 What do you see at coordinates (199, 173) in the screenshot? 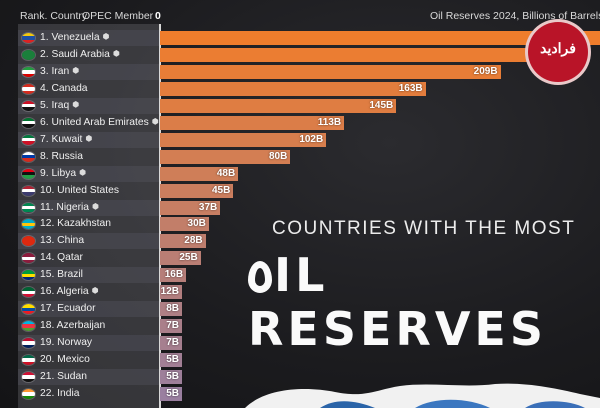
I see `bar: 48B` at bounding box center [199, 173].